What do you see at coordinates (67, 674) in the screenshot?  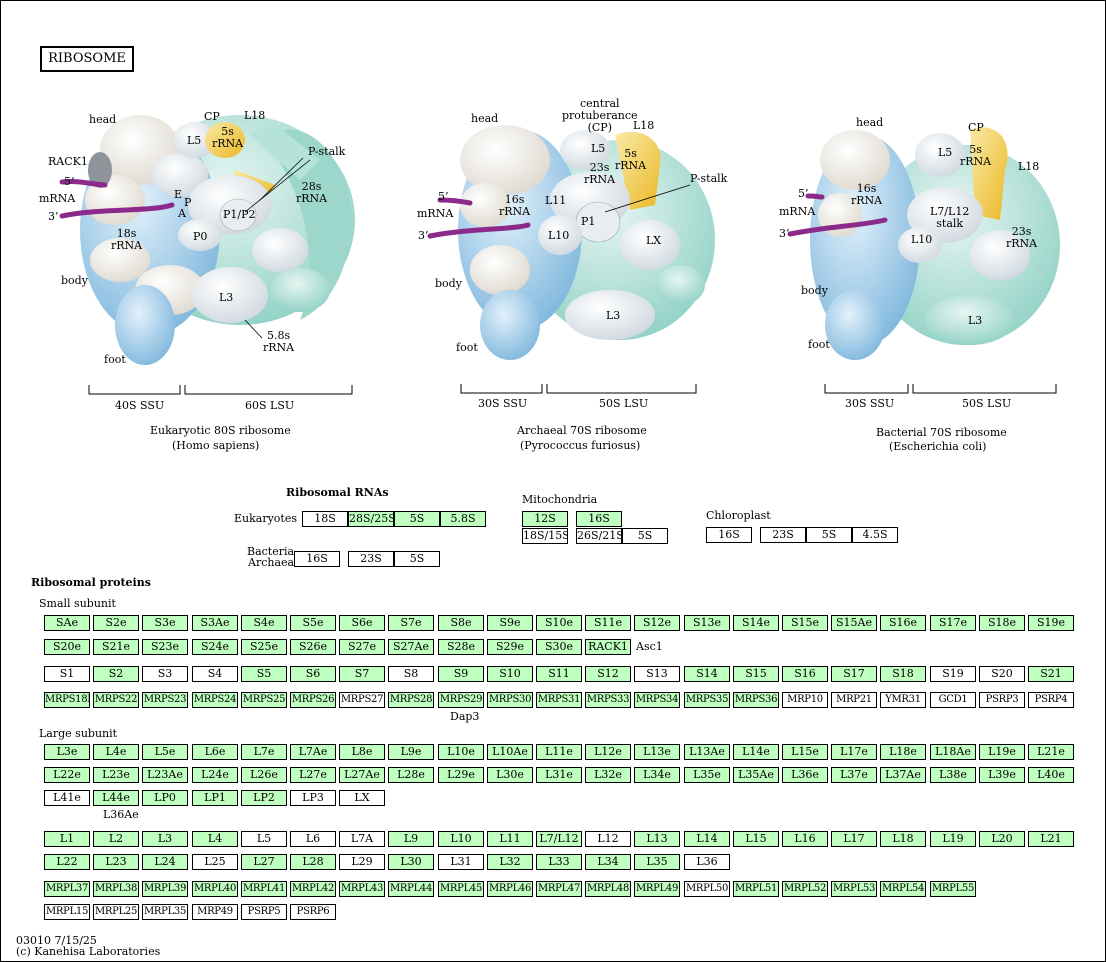 I see `gene-box-s1: S1` at bounding box center [67, 674].